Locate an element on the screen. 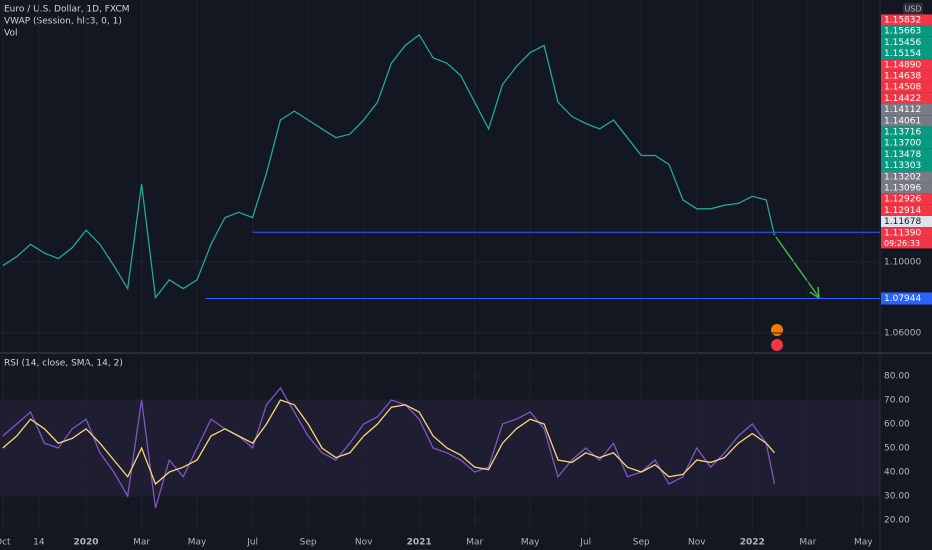 The image size is (932, 550). price-badge-label: 1.15456 is located at coordinates (902, 43).